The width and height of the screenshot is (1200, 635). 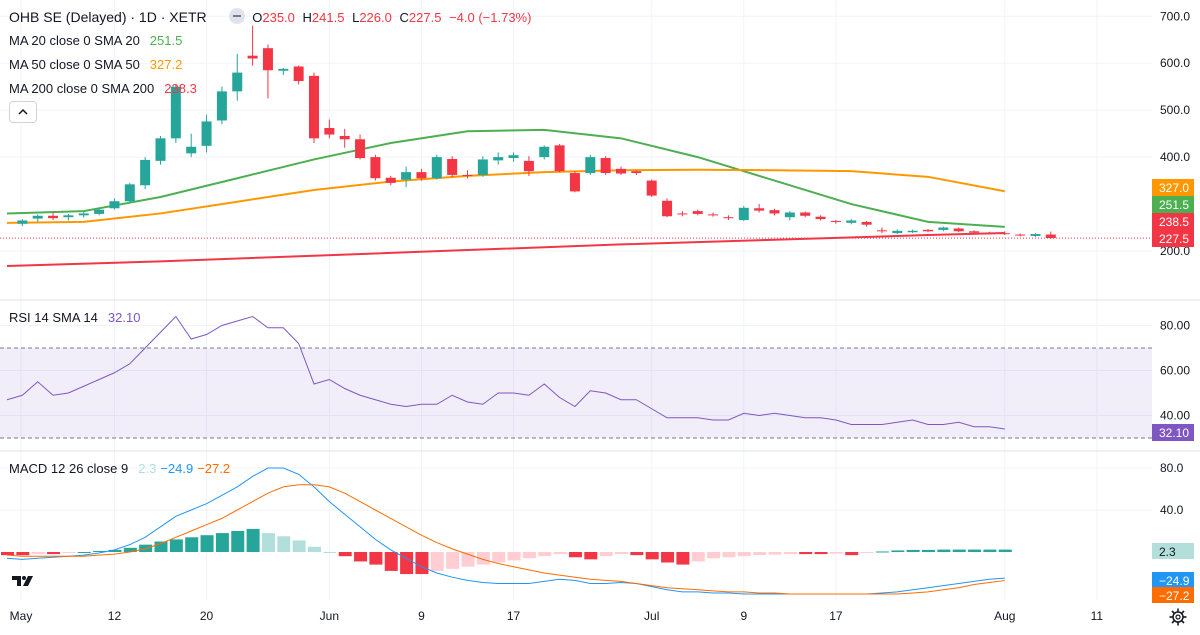 I want to click on macd-badge-label: −24.9, so click(x=1174, y=581).